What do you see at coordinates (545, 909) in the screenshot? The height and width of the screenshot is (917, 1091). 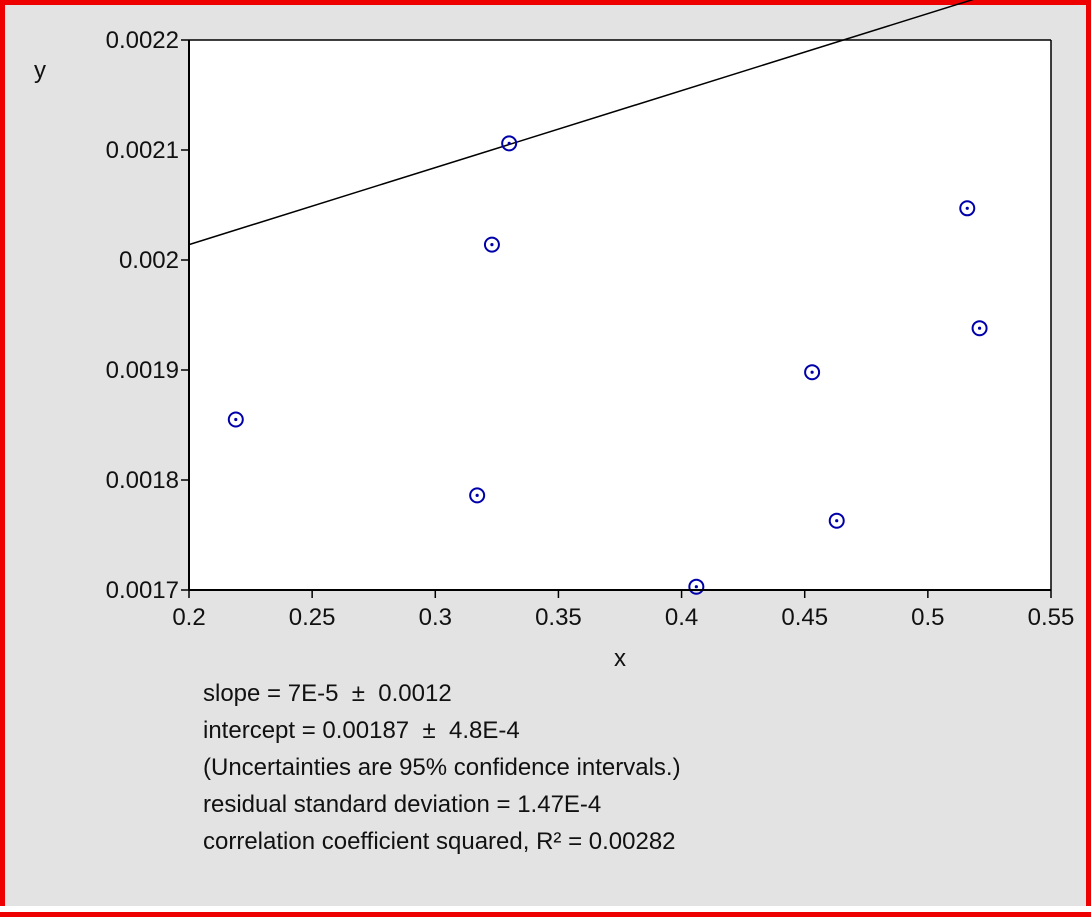 I see `frame-bottom-gap` at bounding box center [545, 909].